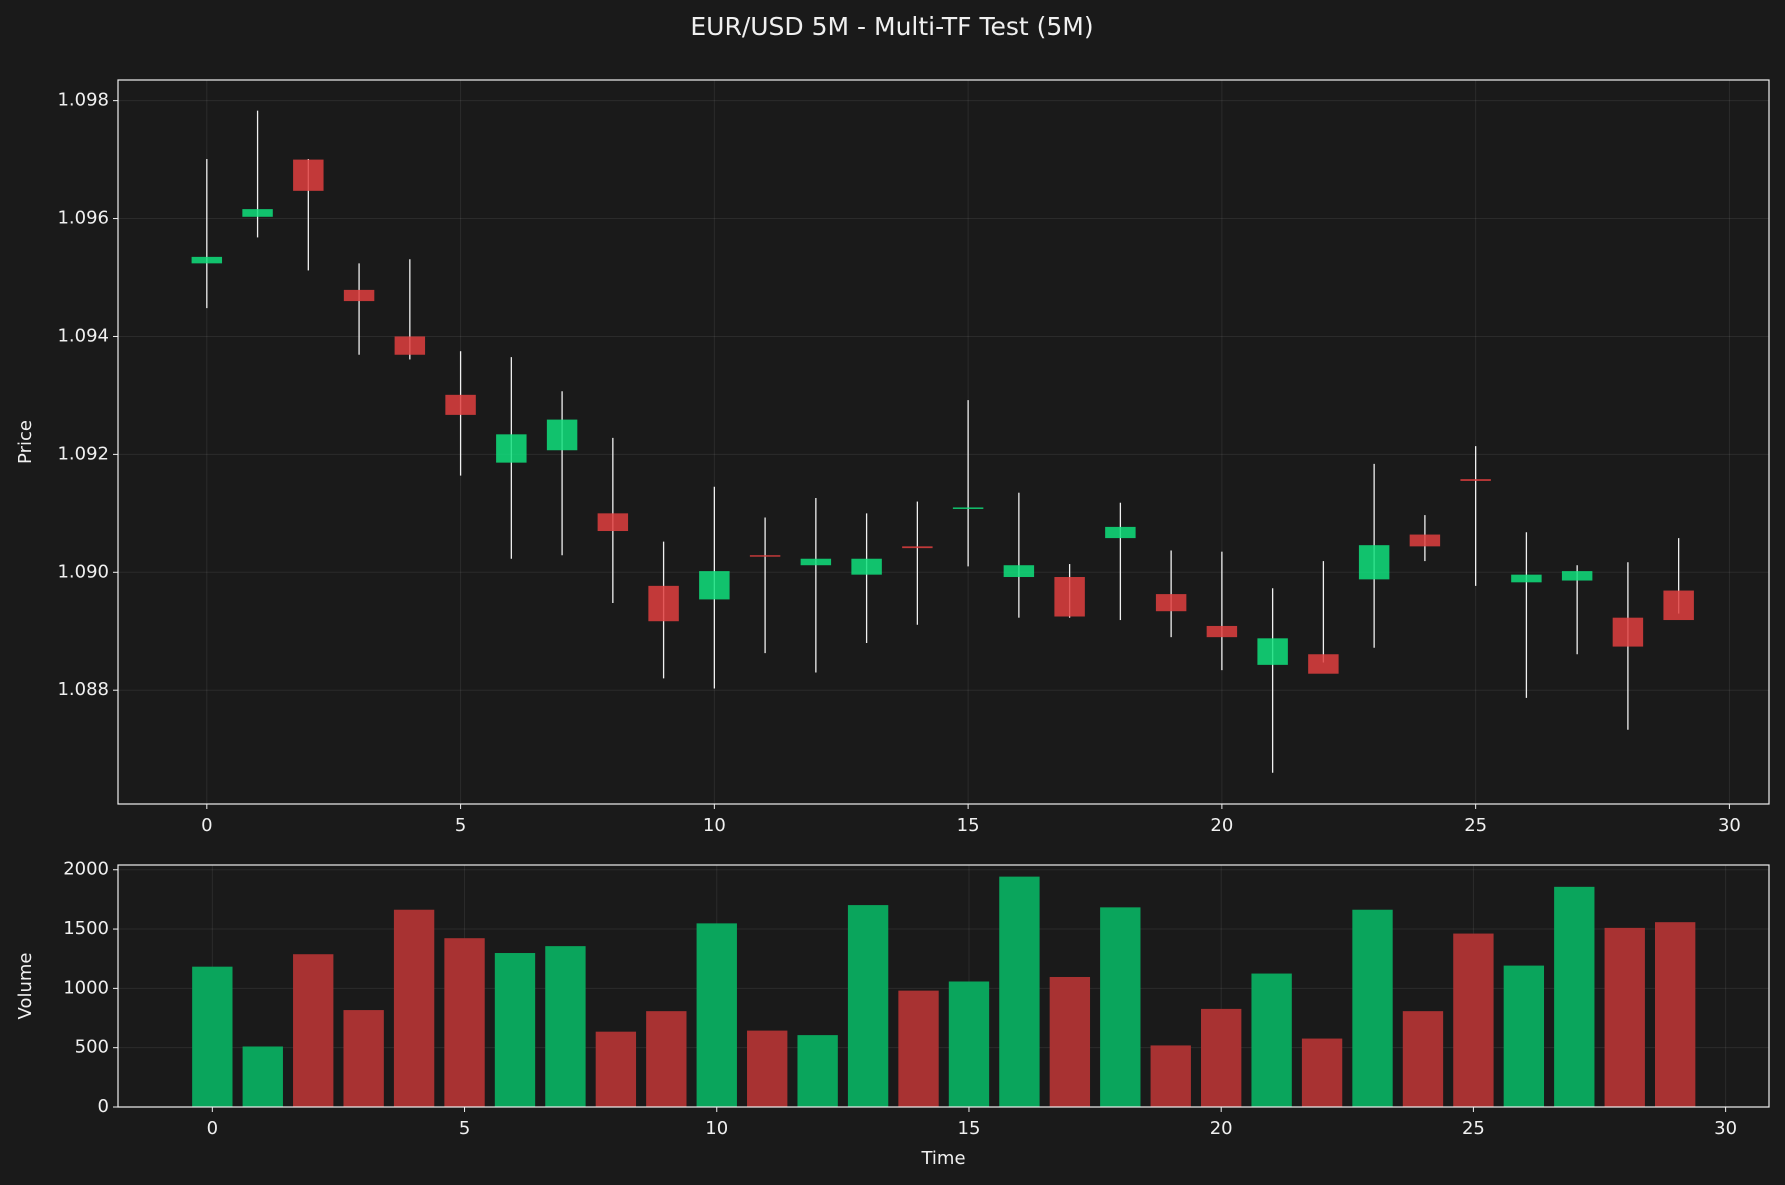  Describe the element at coordinates (103, 1106) in the screenshot. I see `y-tick-label: 0` at that location.